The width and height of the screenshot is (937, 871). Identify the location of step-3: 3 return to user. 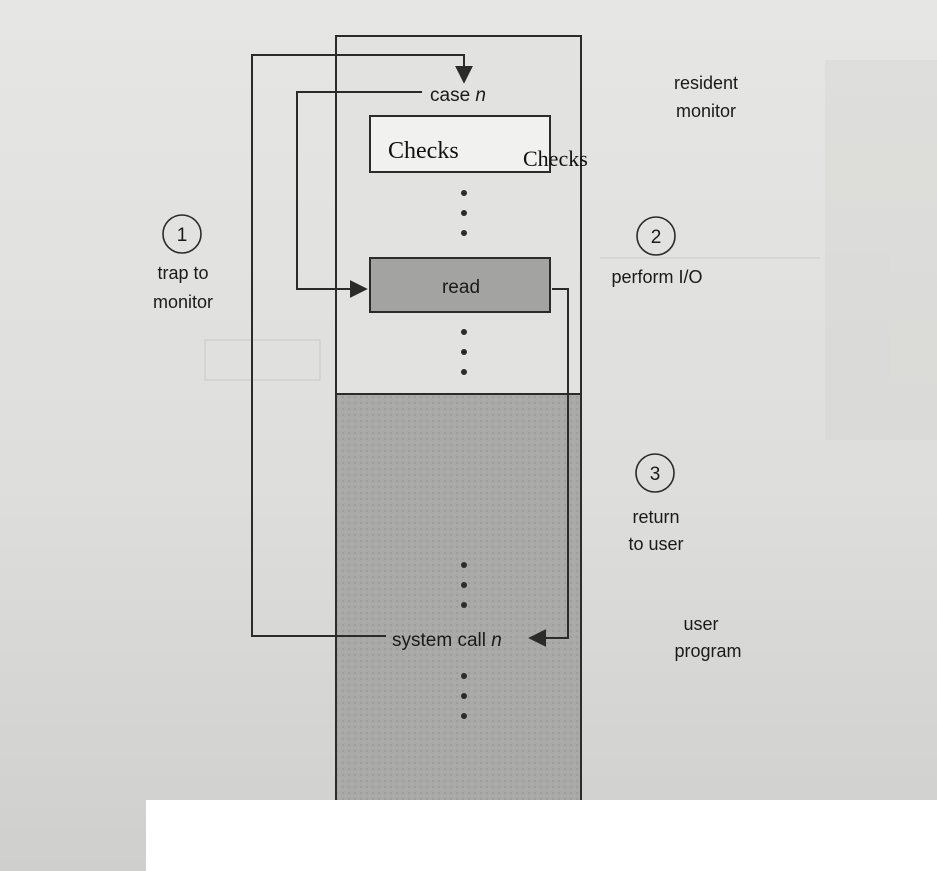
(656, 503).